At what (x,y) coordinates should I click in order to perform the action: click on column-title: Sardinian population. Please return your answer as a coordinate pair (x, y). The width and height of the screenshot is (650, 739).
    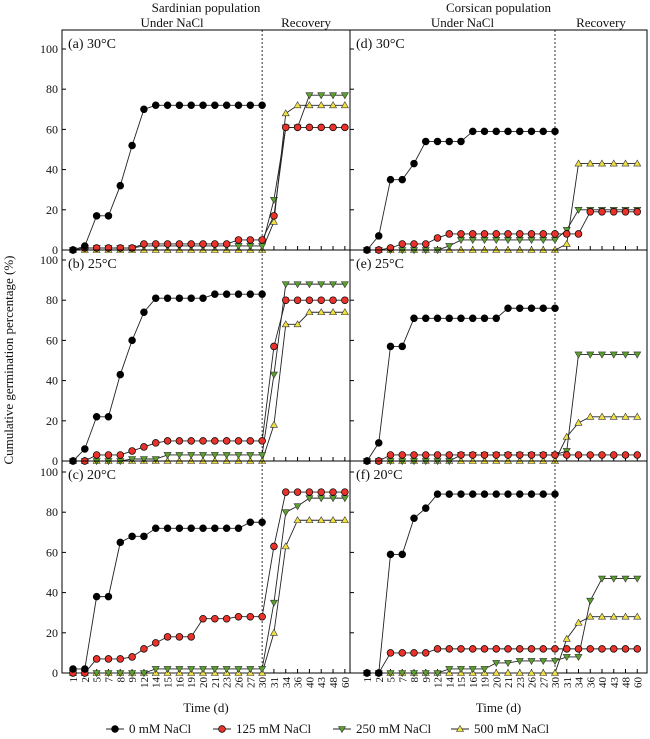
    Looking at the image, I should click on (206, 7).